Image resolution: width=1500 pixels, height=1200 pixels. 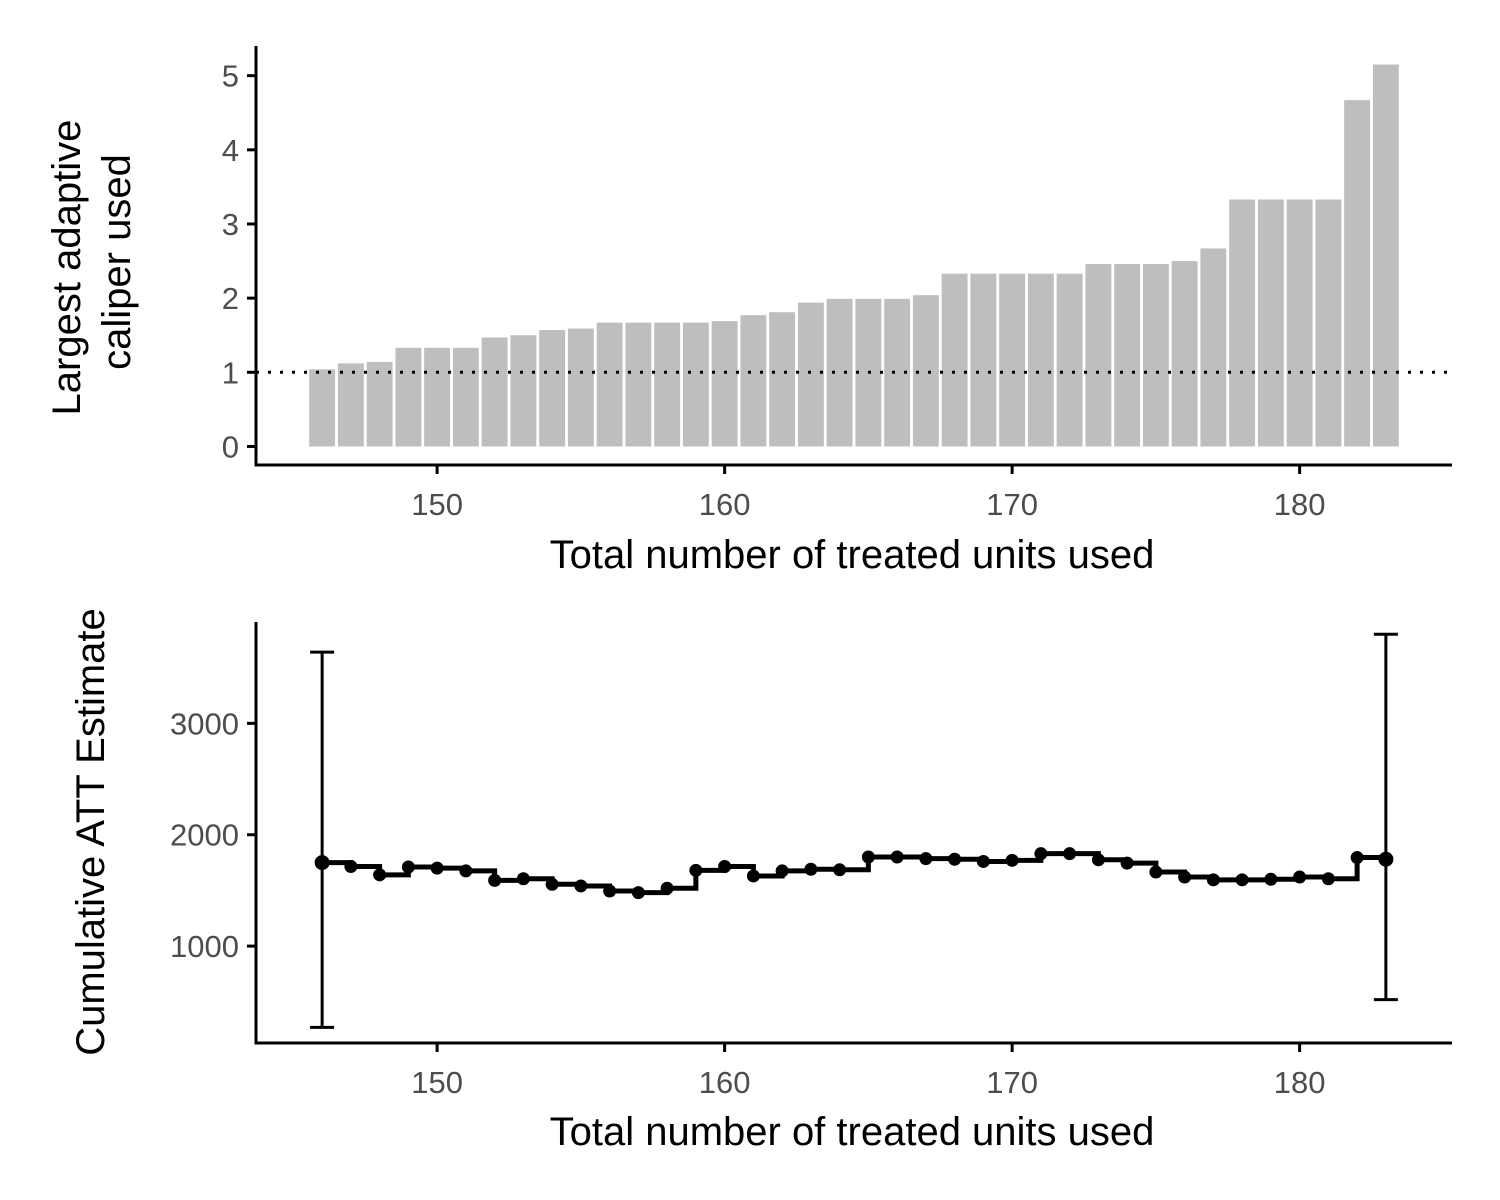 What do you see at coordinates (117, 262) in the screenshot?
I see `top-y-axis-title-line-2: caliper used` at bounding box center [117, 262].